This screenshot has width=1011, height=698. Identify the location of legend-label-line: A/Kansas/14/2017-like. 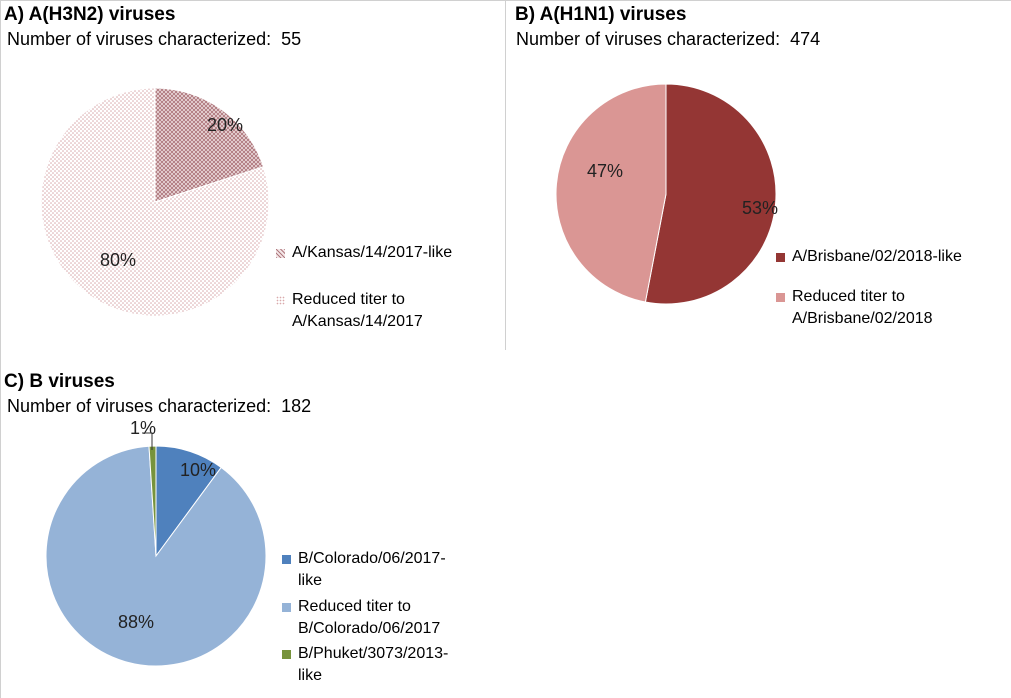
(372, 252).